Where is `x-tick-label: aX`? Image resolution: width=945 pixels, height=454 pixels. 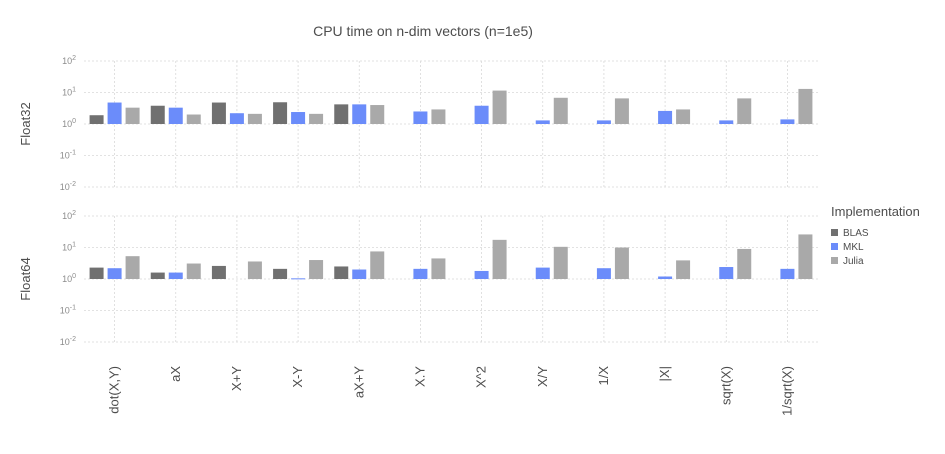 x-tick-label: aX is located at coordinates (175, 374).